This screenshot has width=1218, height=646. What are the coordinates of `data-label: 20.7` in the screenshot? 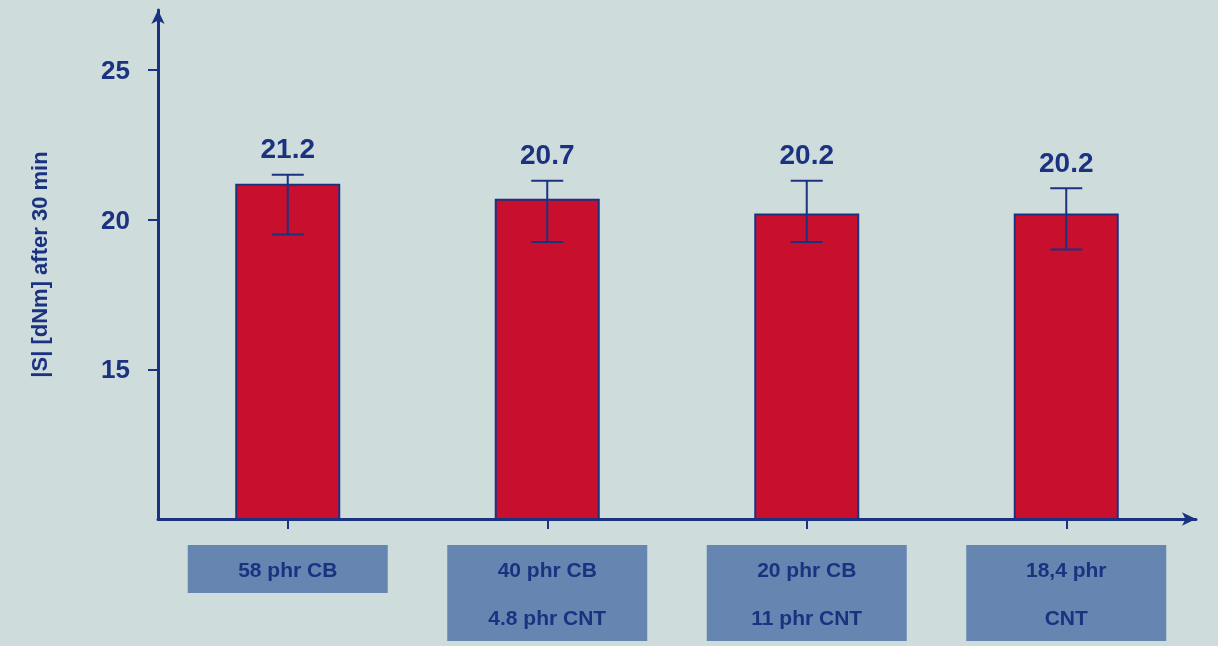 It's located at (547, 155).